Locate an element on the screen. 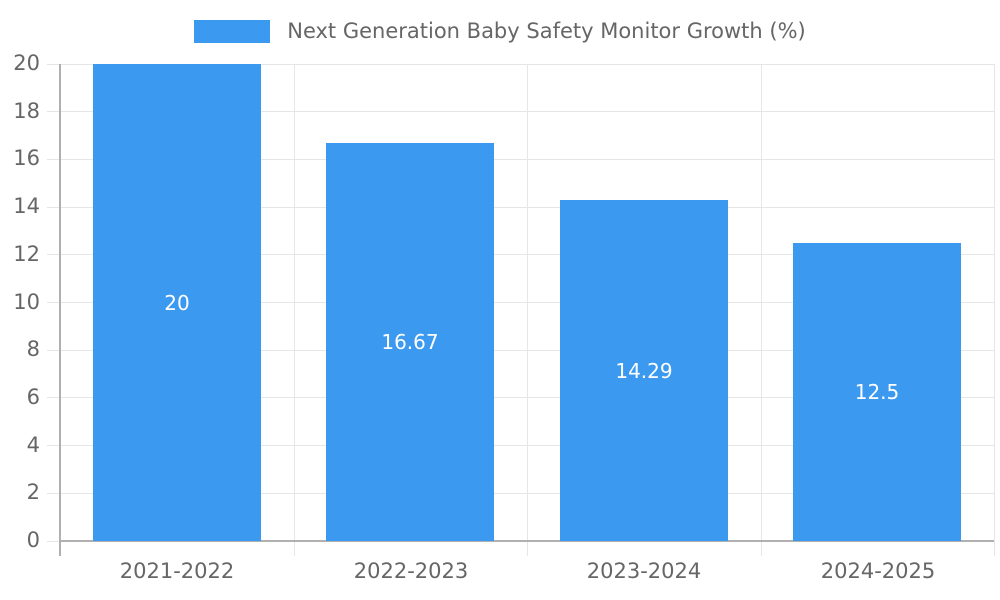 The height and width of the screenshot is (600, 1000). y-axis-label: 12 is located at coordinates (26, 253).